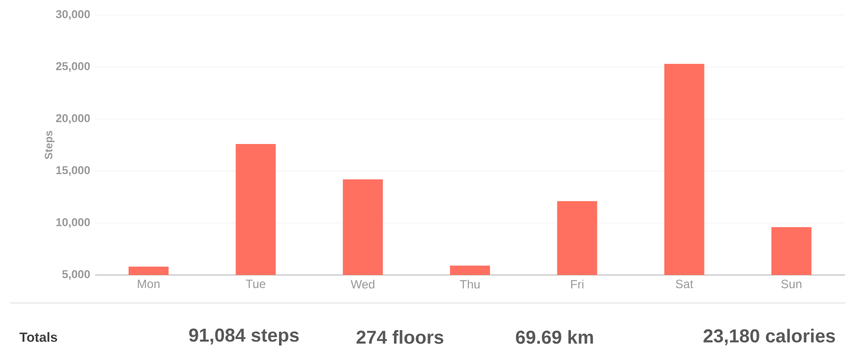 This screenshot has height=357, width=853. What do you see at coordinates (577, 284) in the screenshot?
I see `x-tick-label: Fri` at bounding box center [577, 284].